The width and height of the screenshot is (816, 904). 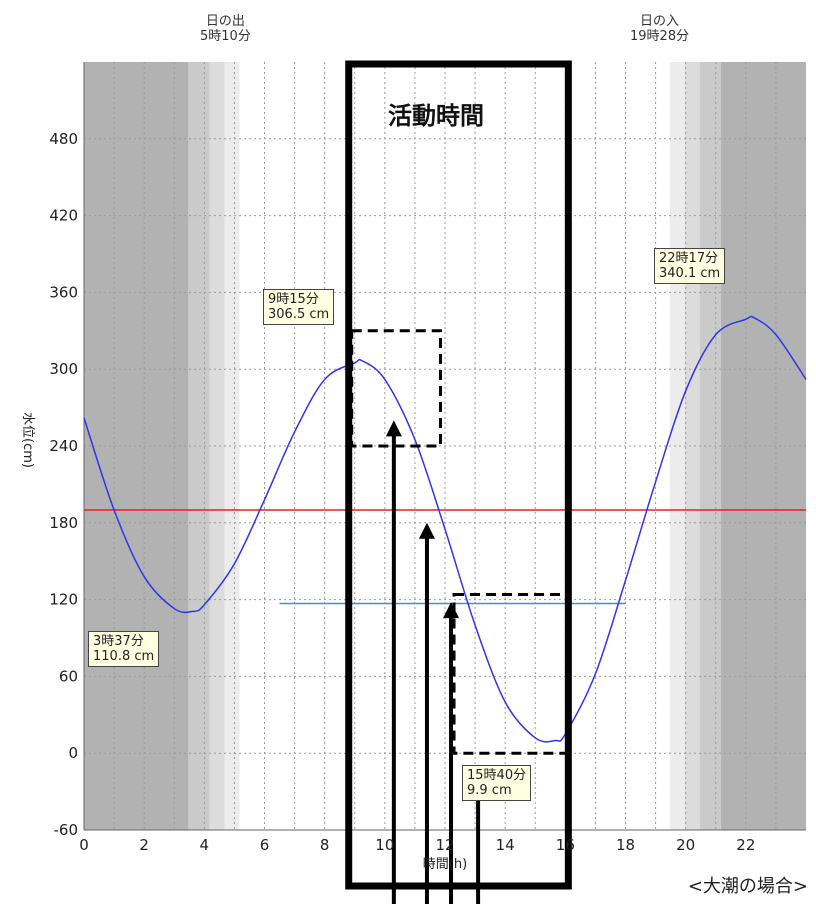 What do you see at coordinates (299, 314) in the screenshot?
I see `annotation-high-1-value: 306.5 cm` at bounding box center [299, 314].